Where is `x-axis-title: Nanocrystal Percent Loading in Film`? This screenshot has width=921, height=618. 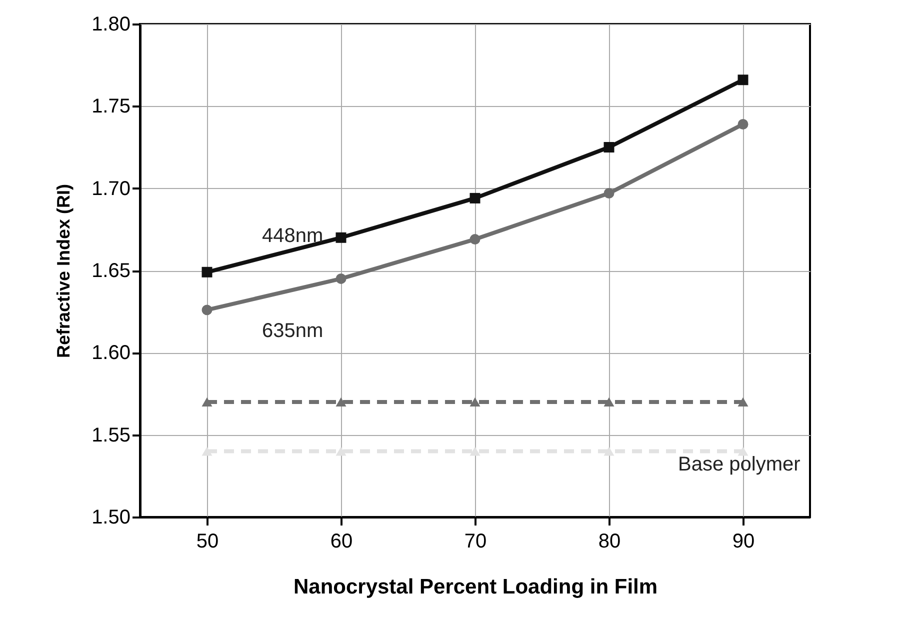
x-axis-title: Nanocrystal Percent Loading in Film is located at coordinates (475, 587).